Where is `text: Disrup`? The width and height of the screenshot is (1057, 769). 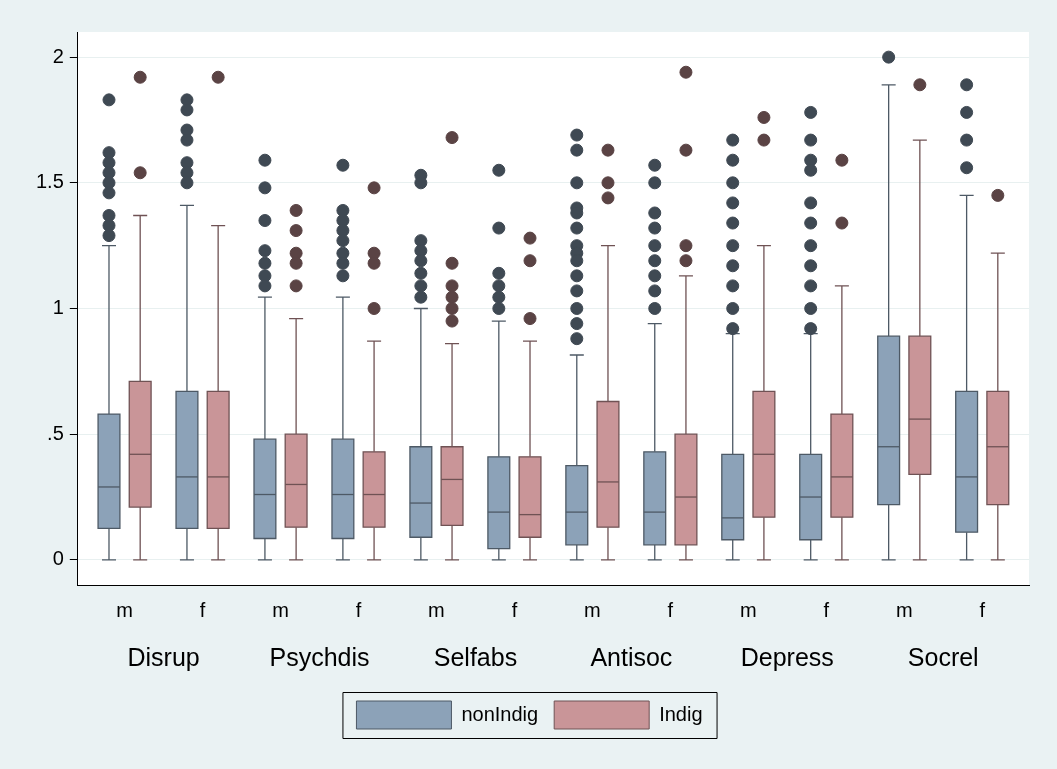
text: Disrup is located at coordinates (163, 657).